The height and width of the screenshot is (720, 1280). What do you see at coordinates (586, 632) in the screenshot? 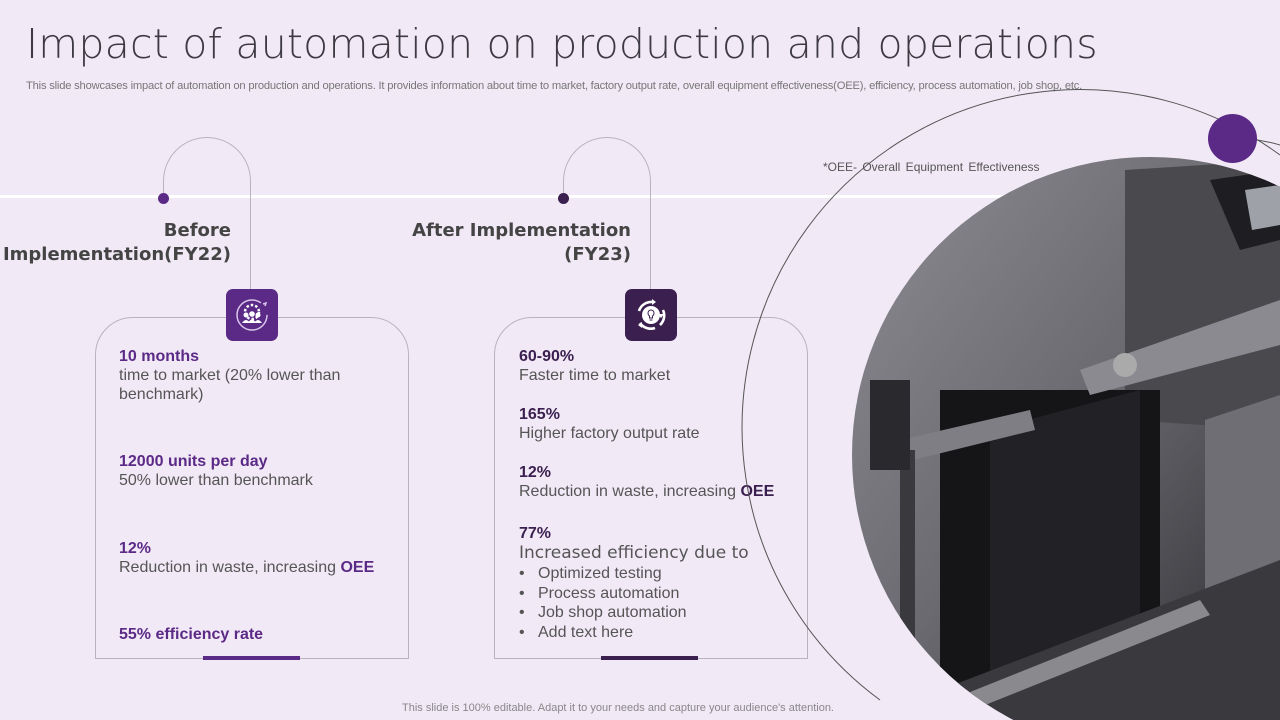
I see `bullet-text: Add text here` at bounding box center [586, 632].